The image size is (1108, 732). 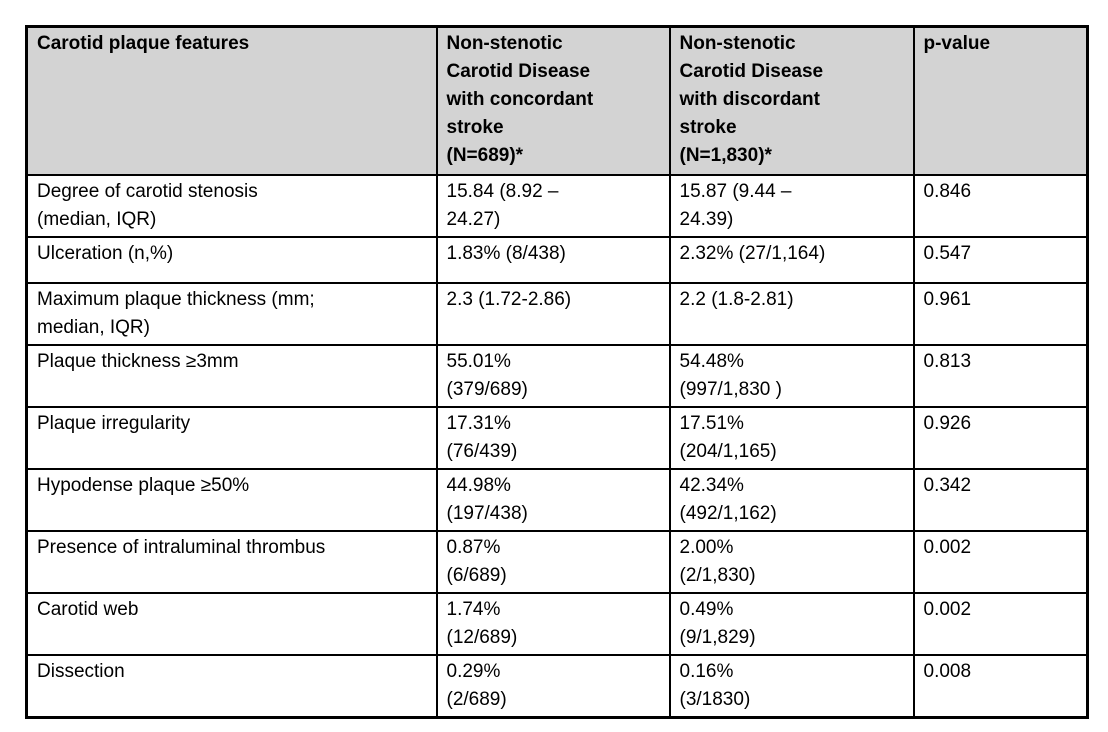 I want to click on concordant-value-cell: 1.74% (12/689), so click(x=553, y=623).